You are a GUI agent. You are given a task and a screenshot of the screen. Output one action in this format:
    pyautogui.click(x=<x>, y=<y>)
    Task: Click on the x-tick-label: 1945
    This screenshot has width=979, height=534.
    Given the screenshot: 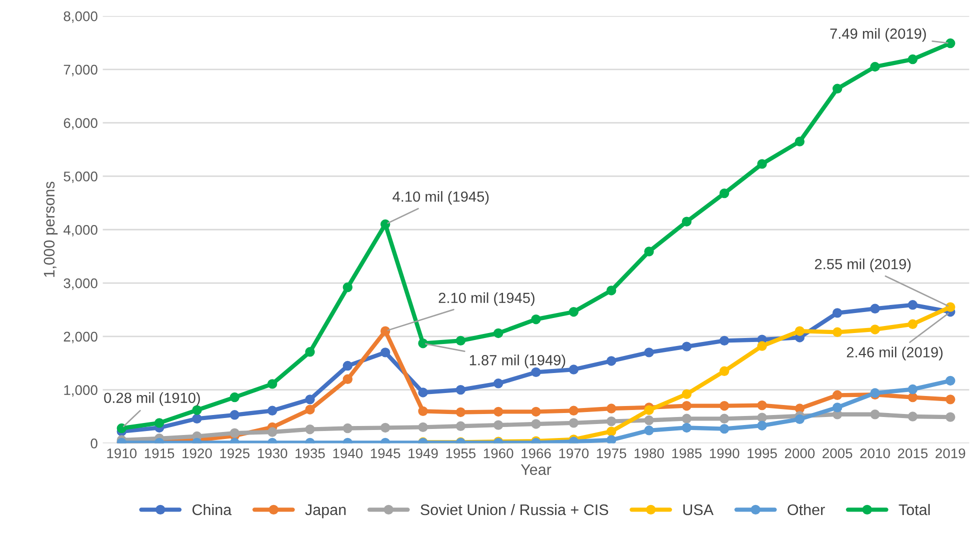 What is the action you would take?
    pyautogui.click(x=385, y=453)
    